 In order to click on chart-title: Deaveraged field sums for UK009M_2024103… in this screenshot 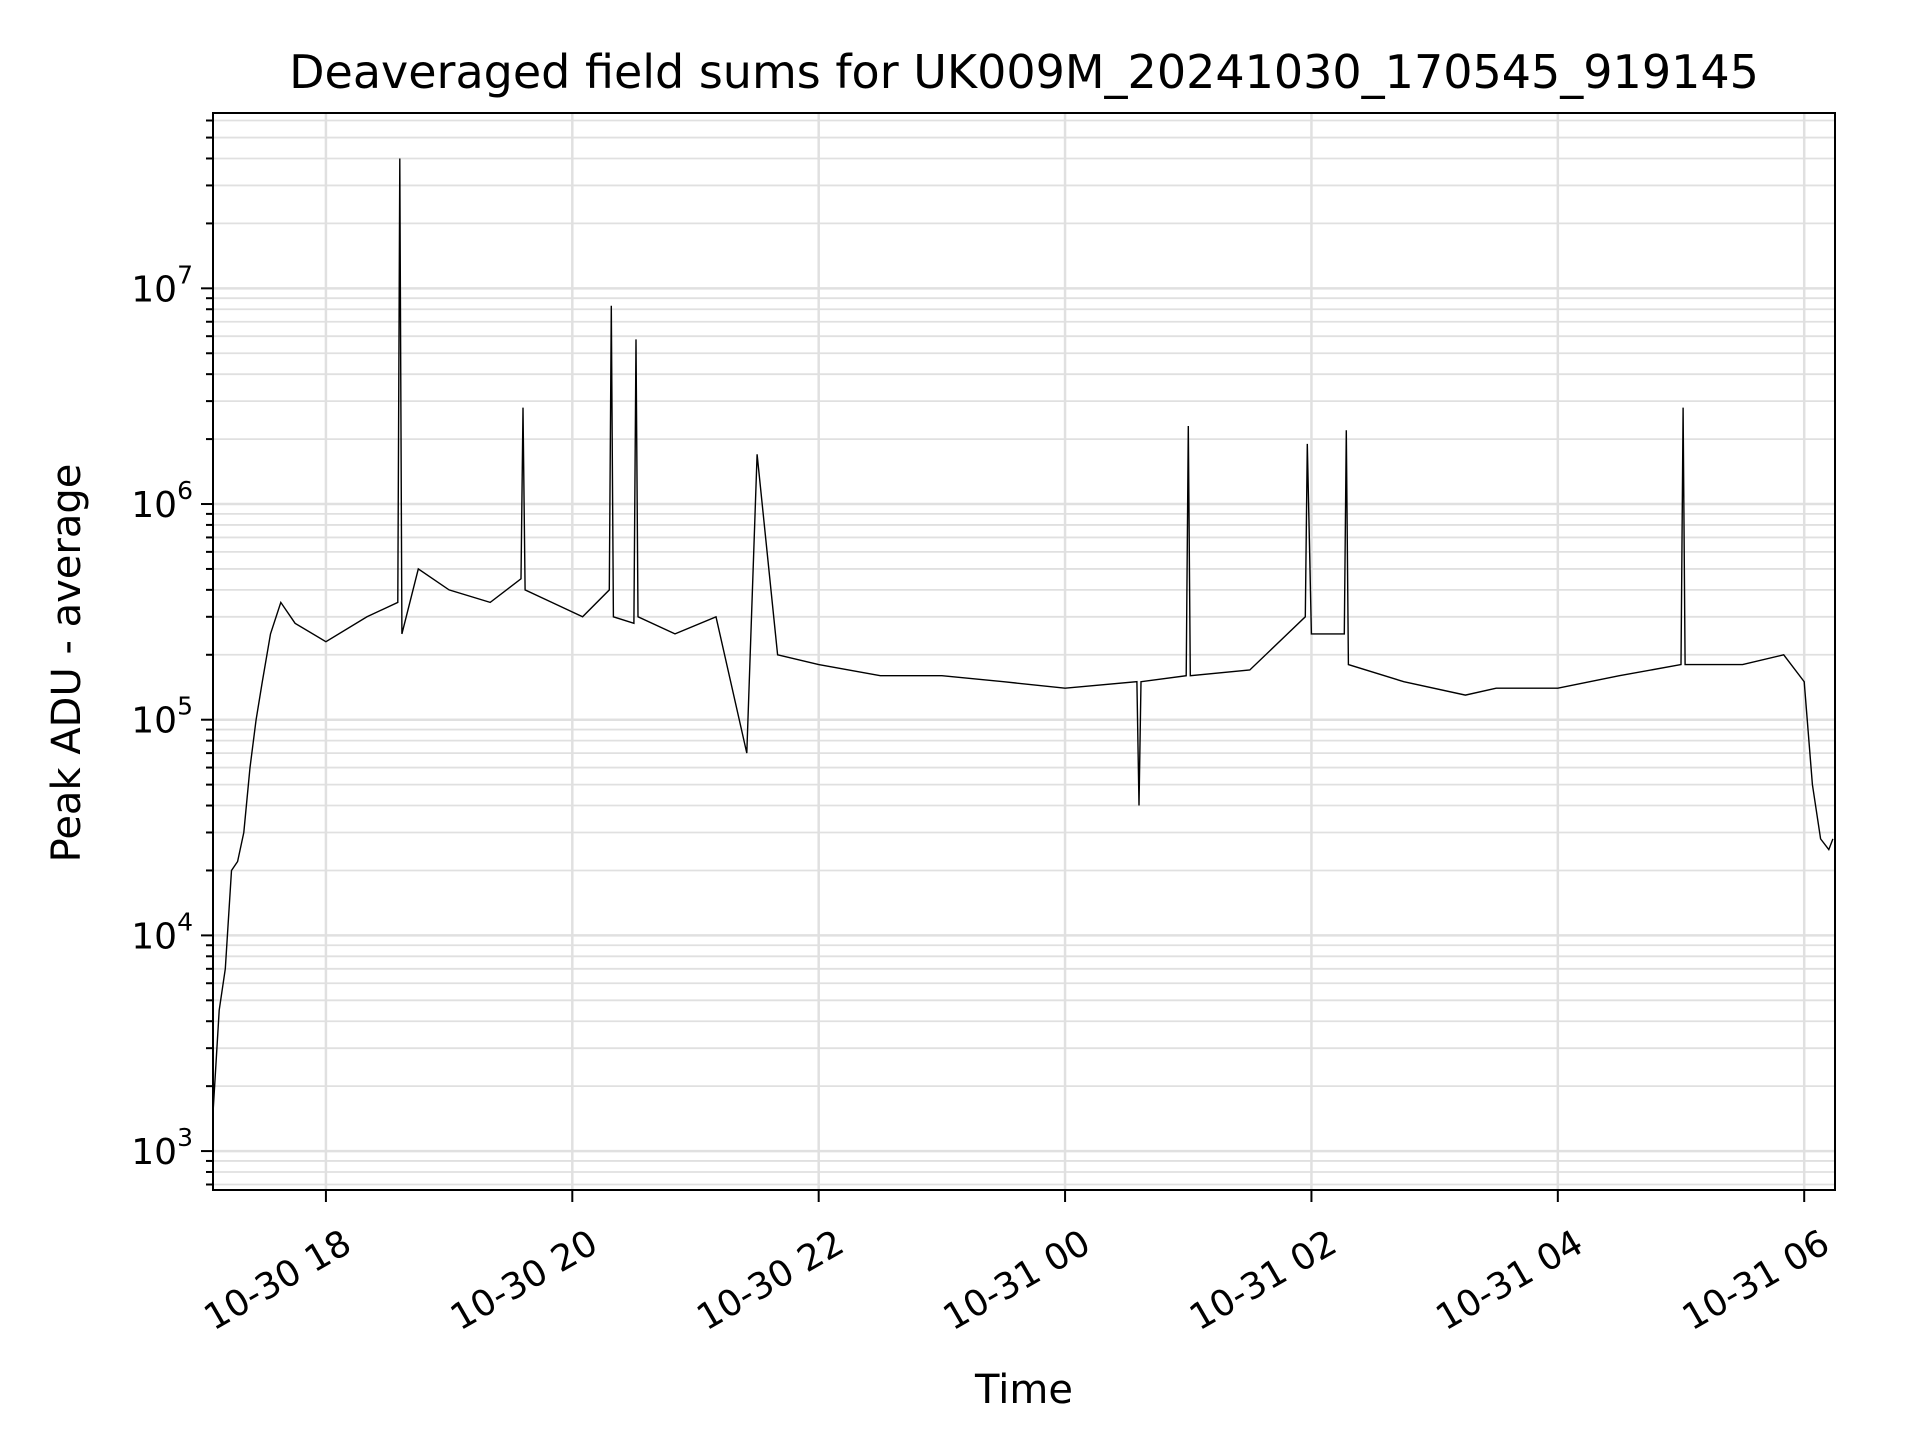, I will do `click(1024, 72)`.